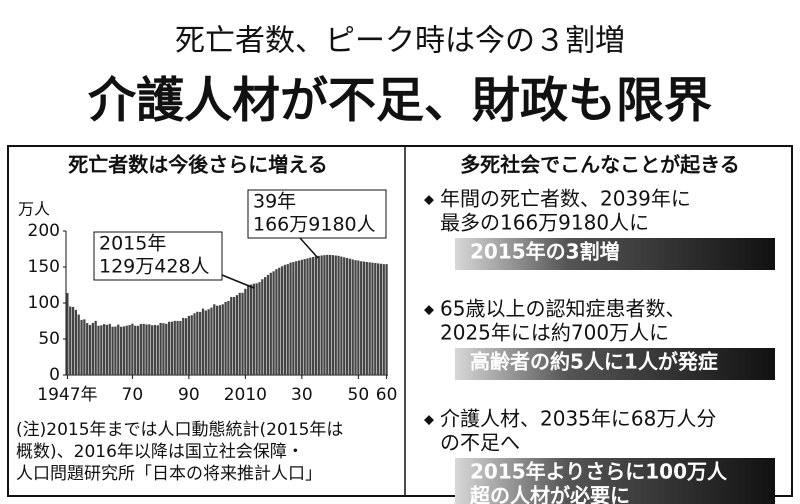 This screenshot has height=504, width=800. What do you see at coordinates (545, 252) in the screenshot?
I see `highlight-text: 2015年の3割増` at bounding box center [545, 252].